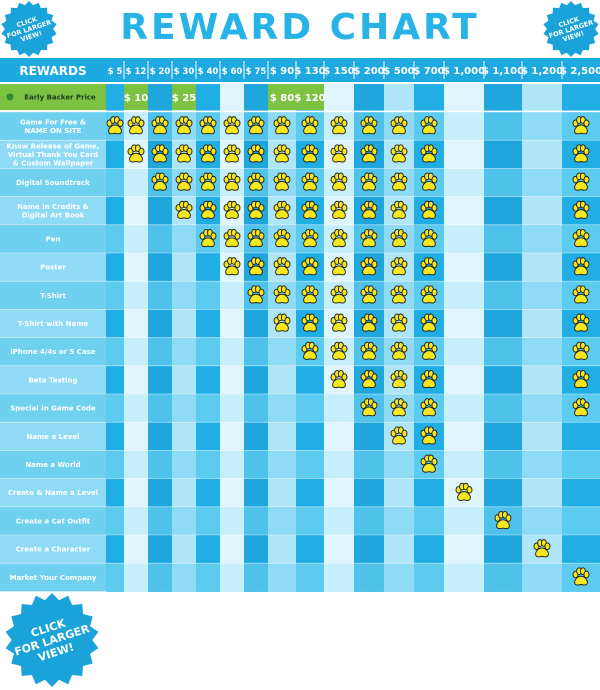  Describe the element at coordinates (53, 409) in the screenshot. I see `reward-label: Special In Game Code` at that location.